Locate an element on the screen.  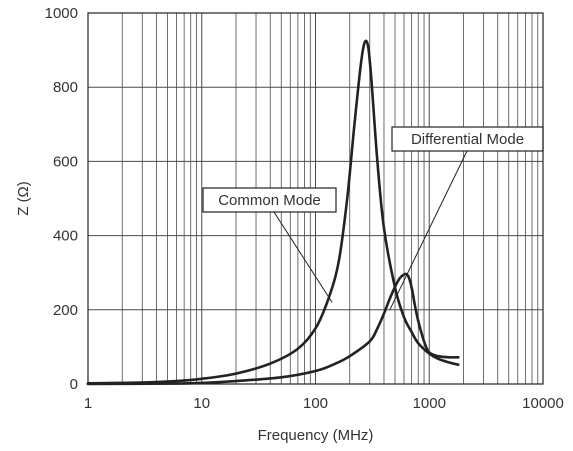
annotation-label: Differential Mode is located at coordinates (467, 139).